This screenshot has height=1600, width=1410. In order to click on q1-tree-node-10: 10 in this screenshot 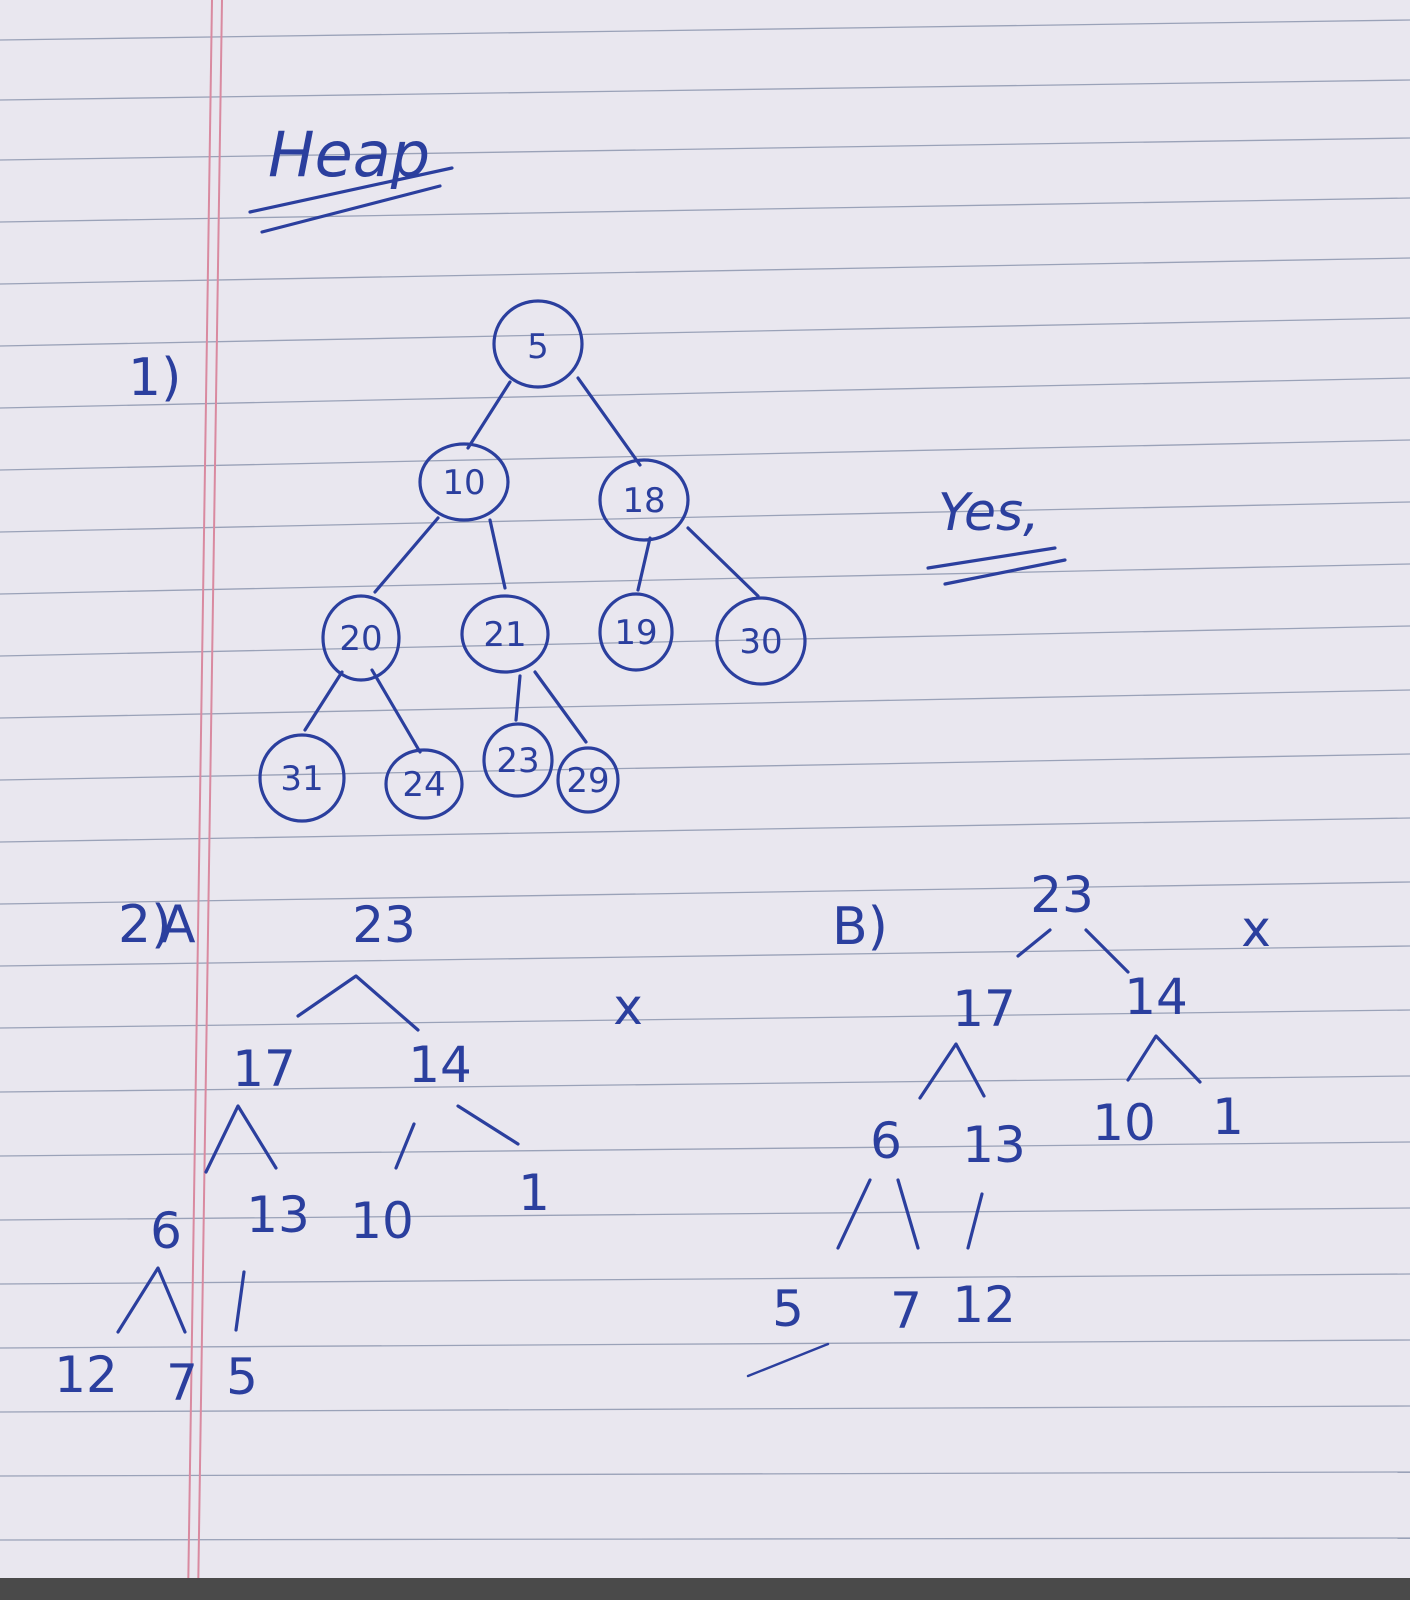, I will do `click(464, 482)`.